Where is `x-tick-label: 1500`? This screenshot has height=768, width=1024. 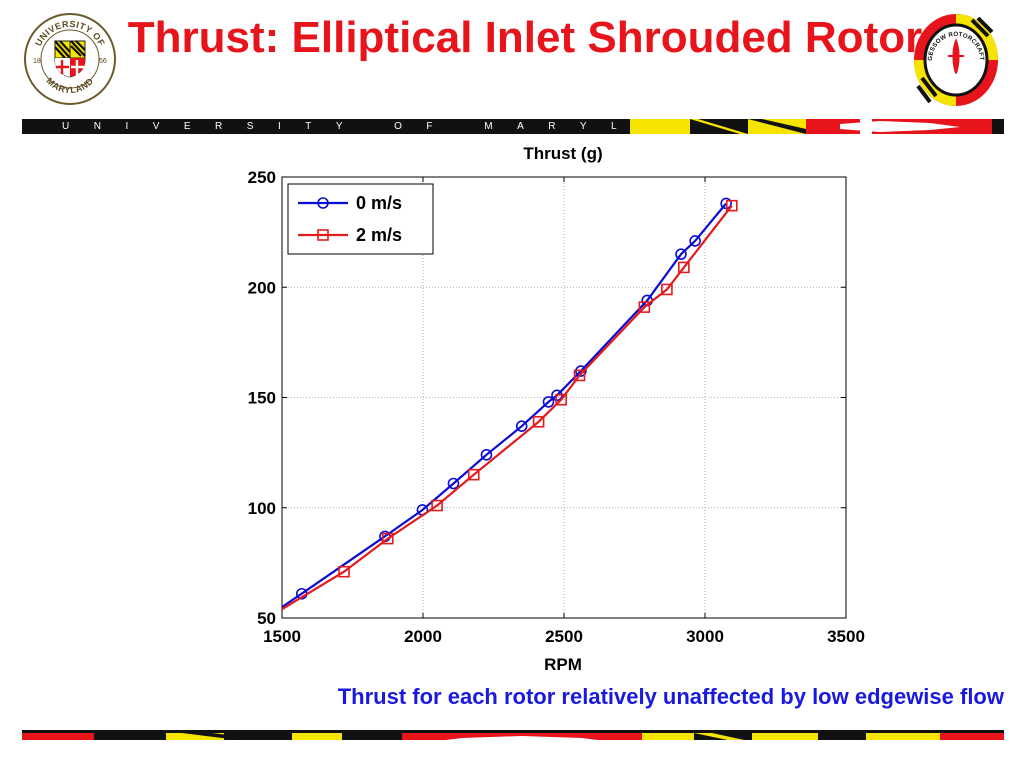
x-tick-label: 1500 is located at coordinates (282, 636).